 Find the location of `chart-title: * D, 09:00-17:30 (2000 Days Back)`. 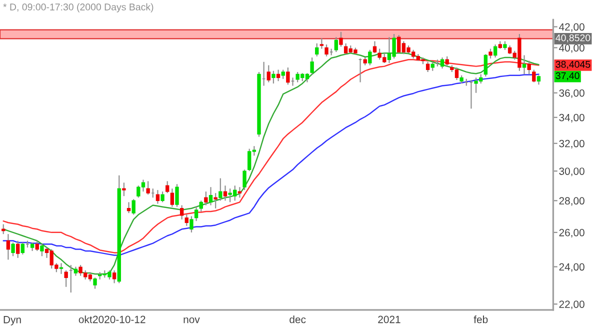

chart-title: * D, 09:00-17:30 (2000 Days Back) is located at coordinates (78, 7).